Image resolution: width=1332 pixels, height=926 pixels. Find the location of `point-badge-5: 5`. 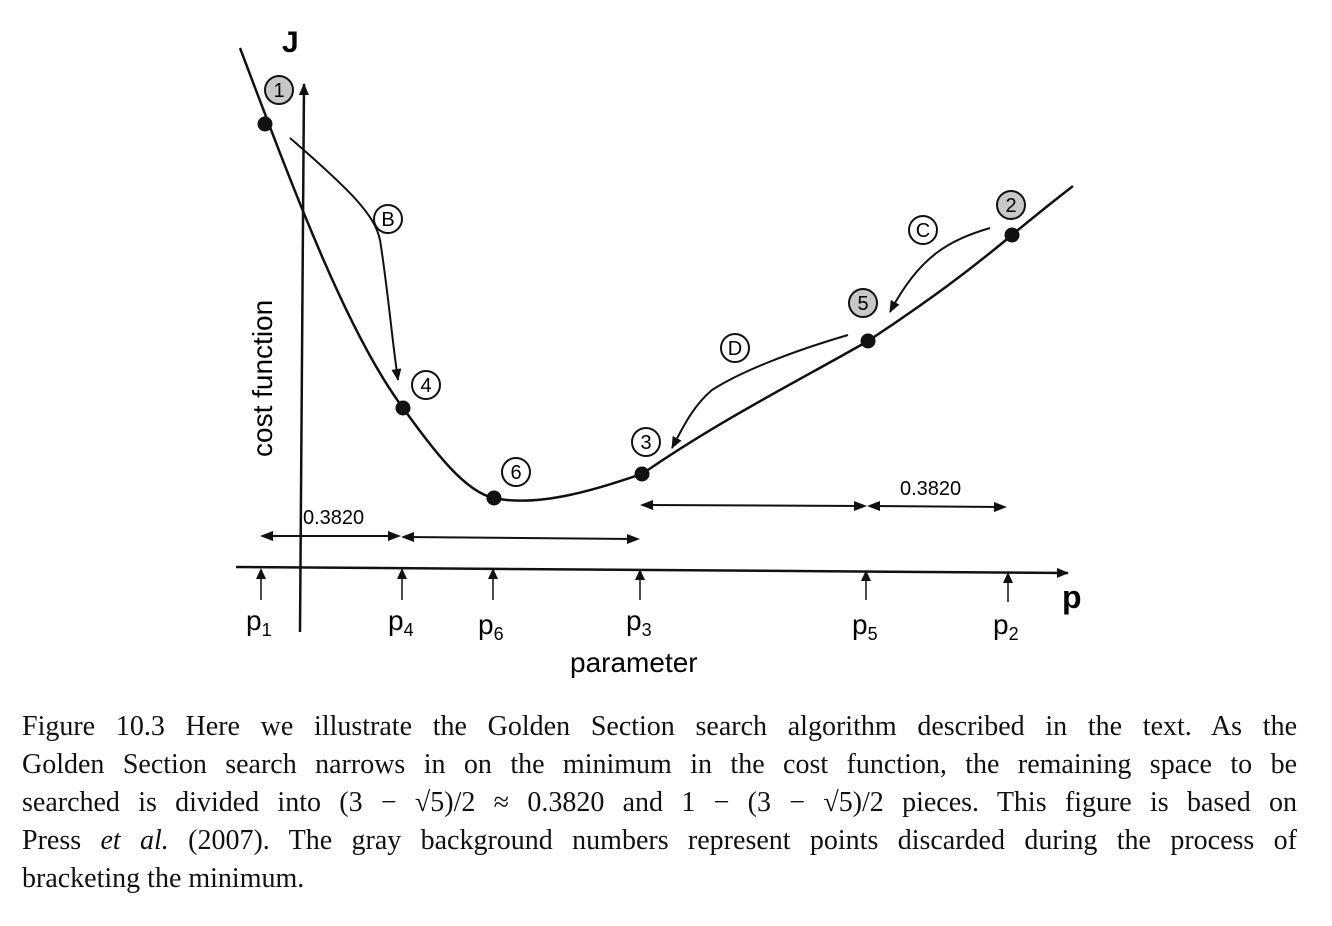

point-badge-5: 5 is located at coordinates (863, 303).